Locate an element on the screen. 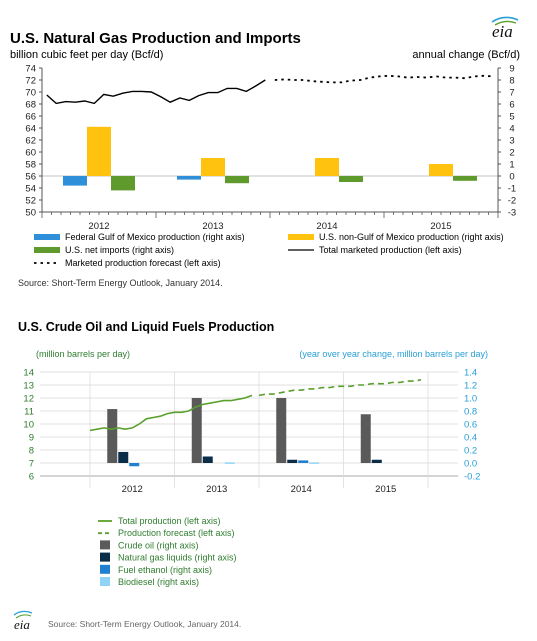 This screenshot has width=537, height=641. chart1-right-tick-label: 7 is located at coordinates (511, 93).